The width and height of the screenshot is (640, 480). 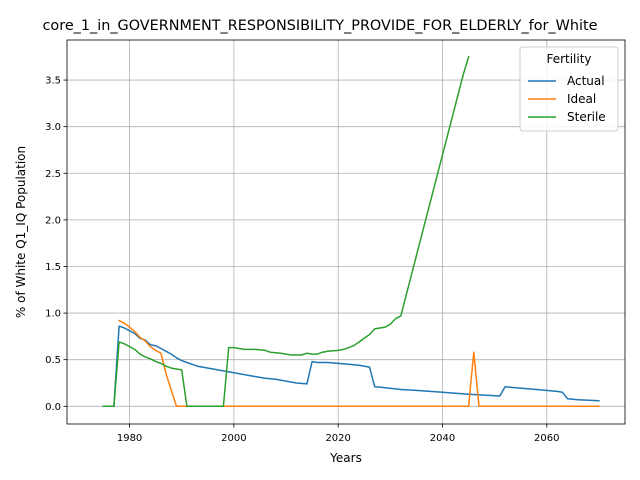 I want to click on y-axis-label: % of White Q1_IQ Population, so click(x=21, y=232).